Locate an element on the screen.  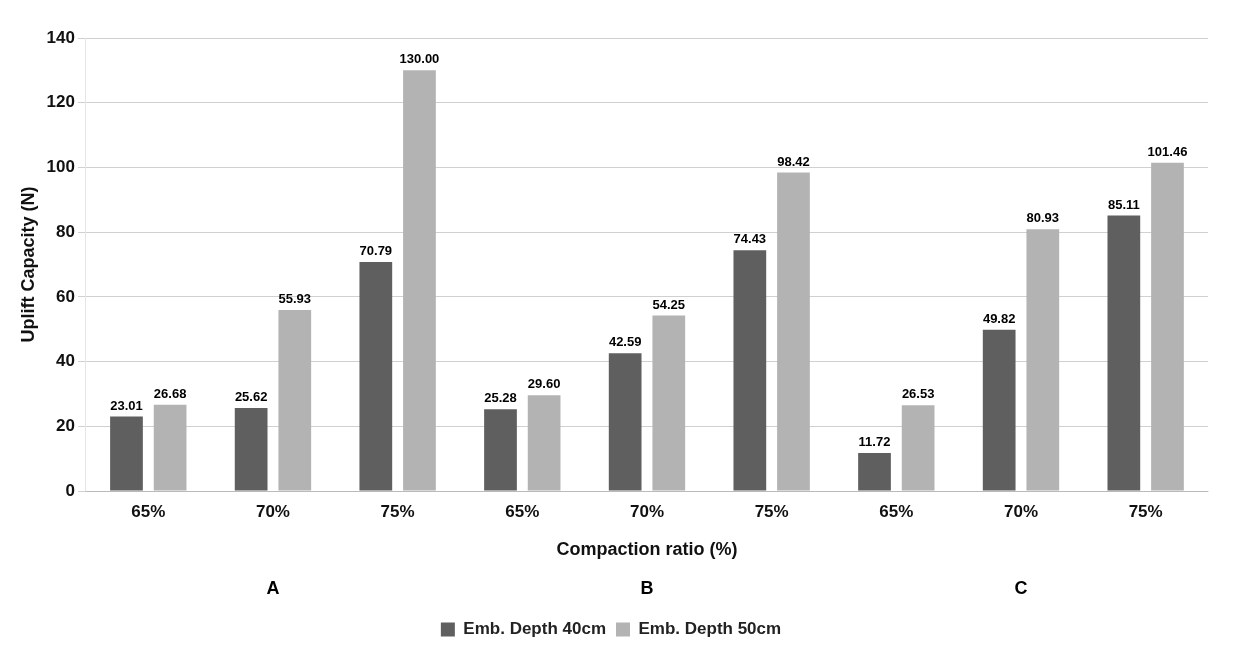
data-label: 25.62 is located at coordinates (251, 397).